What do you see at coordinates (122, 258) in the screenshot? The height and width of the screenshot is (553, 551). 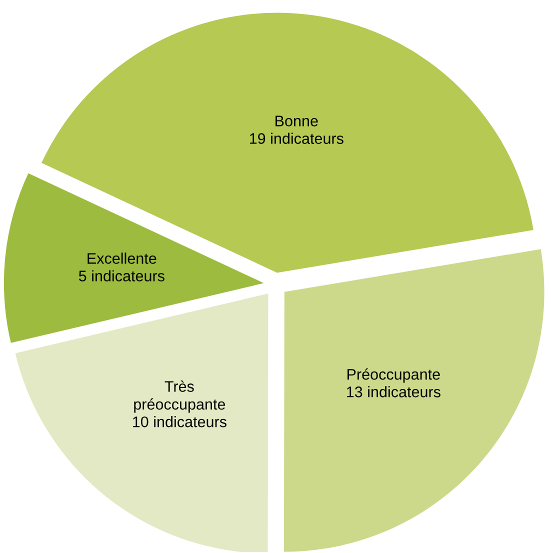 I see `slice-label: Excellente` at bounding box center [122, 258].